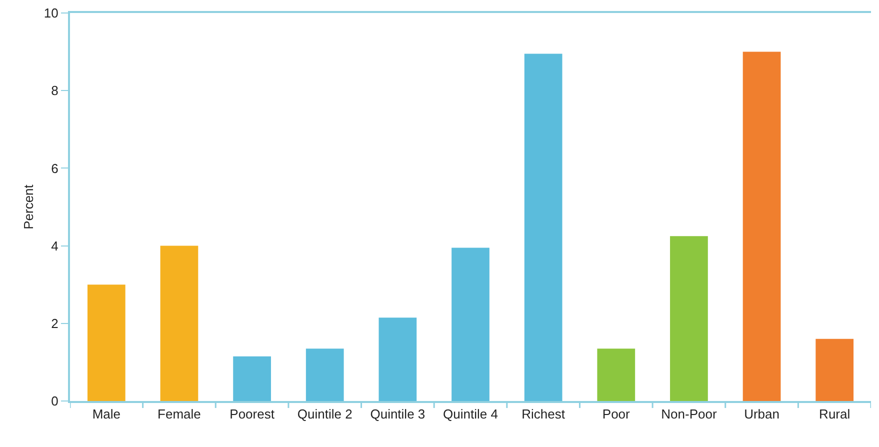  Describe the element at coordinates (54, 323) in the screenshot. I see `y-tick-label: 2` at that location.